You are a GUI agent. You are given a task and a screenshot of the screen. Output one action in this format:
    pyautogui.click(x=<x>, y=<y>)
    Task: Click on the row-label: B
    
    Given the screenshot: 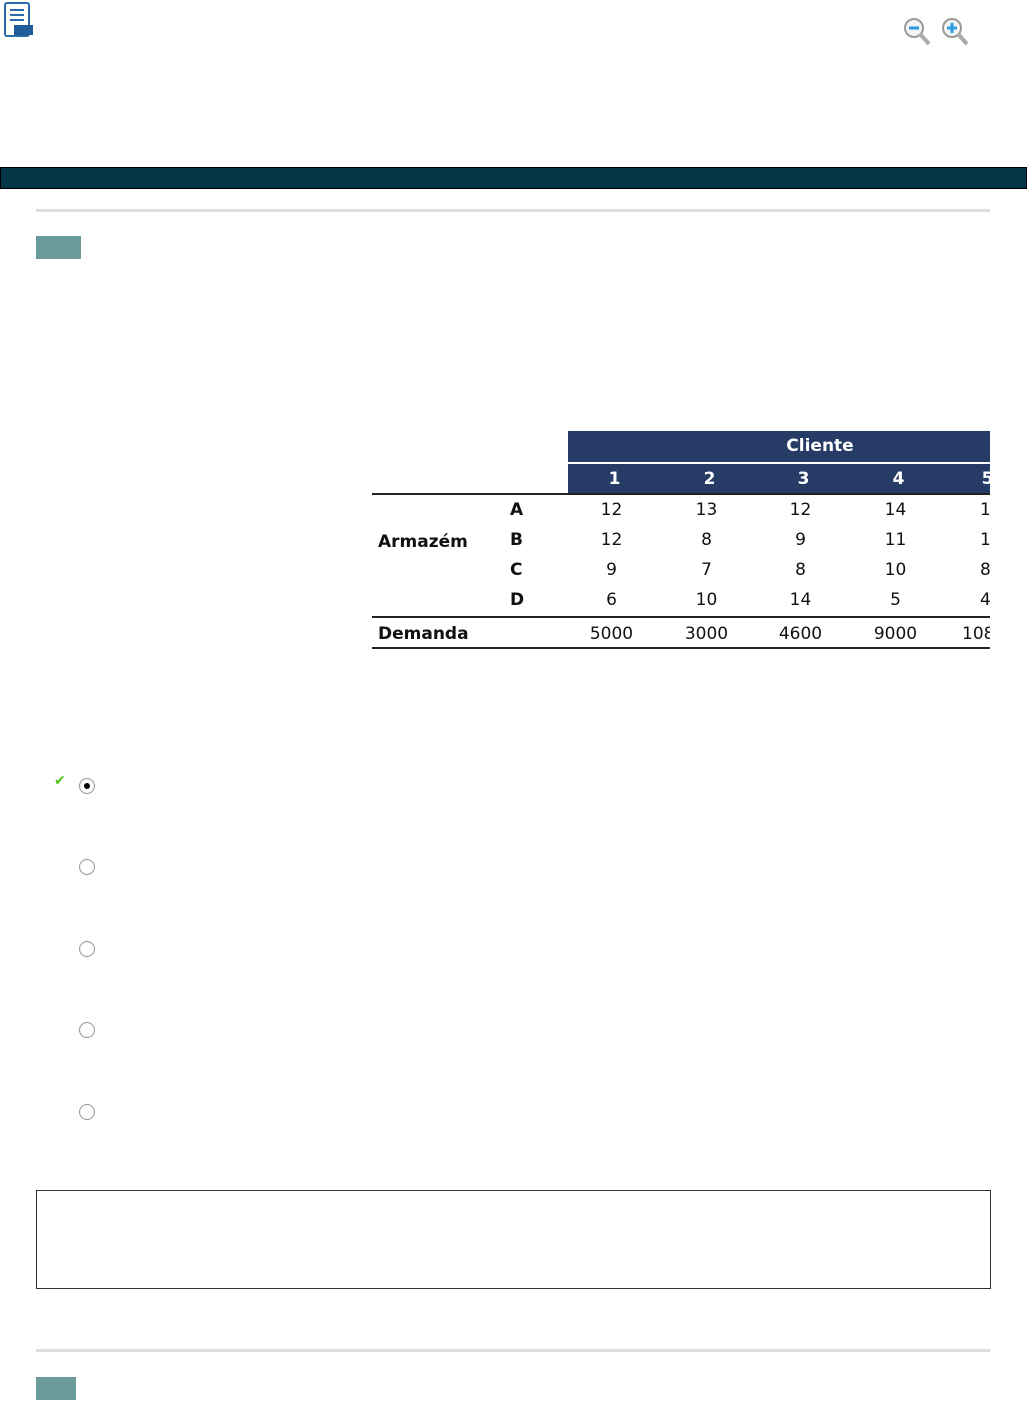 What is the action you would take?
    pyautogui.click(x=516, y=540)
    